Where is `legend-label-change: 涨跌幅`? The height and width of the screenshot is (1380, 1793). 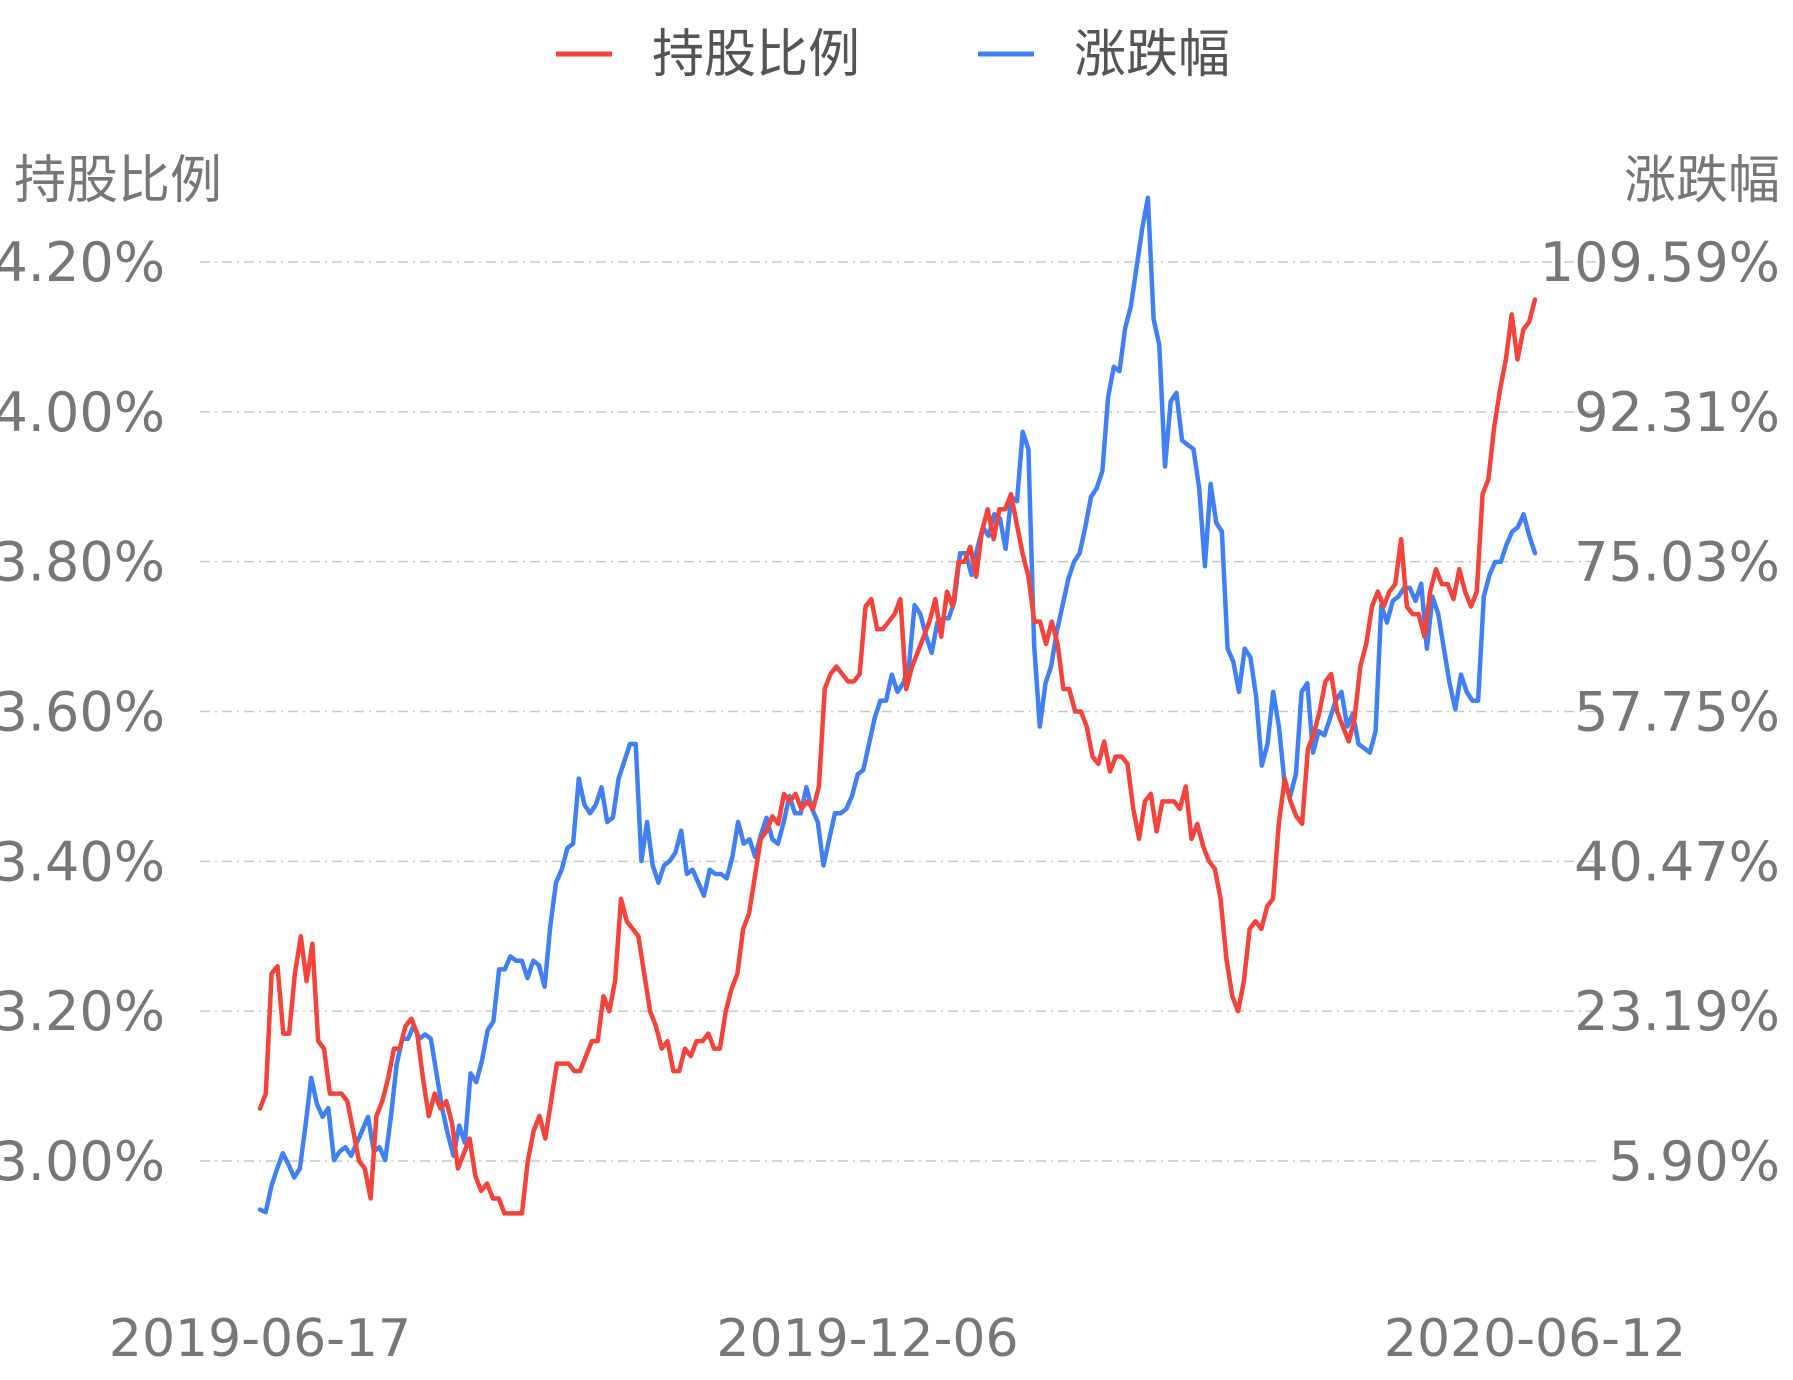 legend-label-change: 涨跌幅 is located at coordinates (1152, 55).